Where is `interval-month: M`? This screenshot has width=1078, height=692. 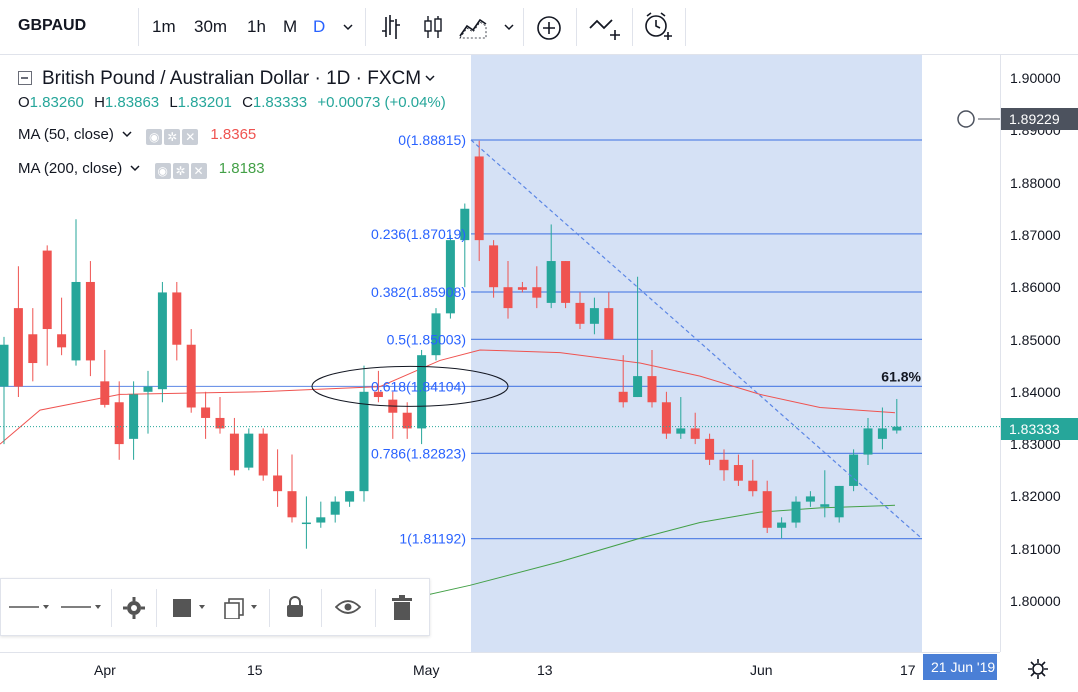 interval-month: M is located at coordinates (290, 26).